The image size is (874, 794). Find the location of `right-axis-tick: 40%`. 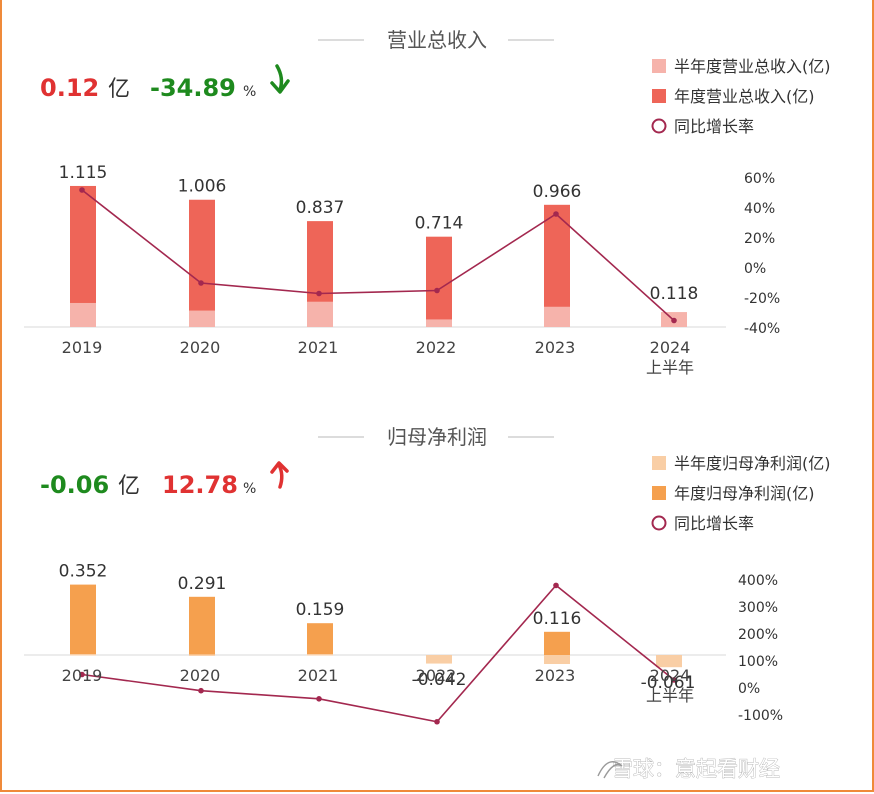

right-axis-tick: 40% is located at coordinates (759, 209).